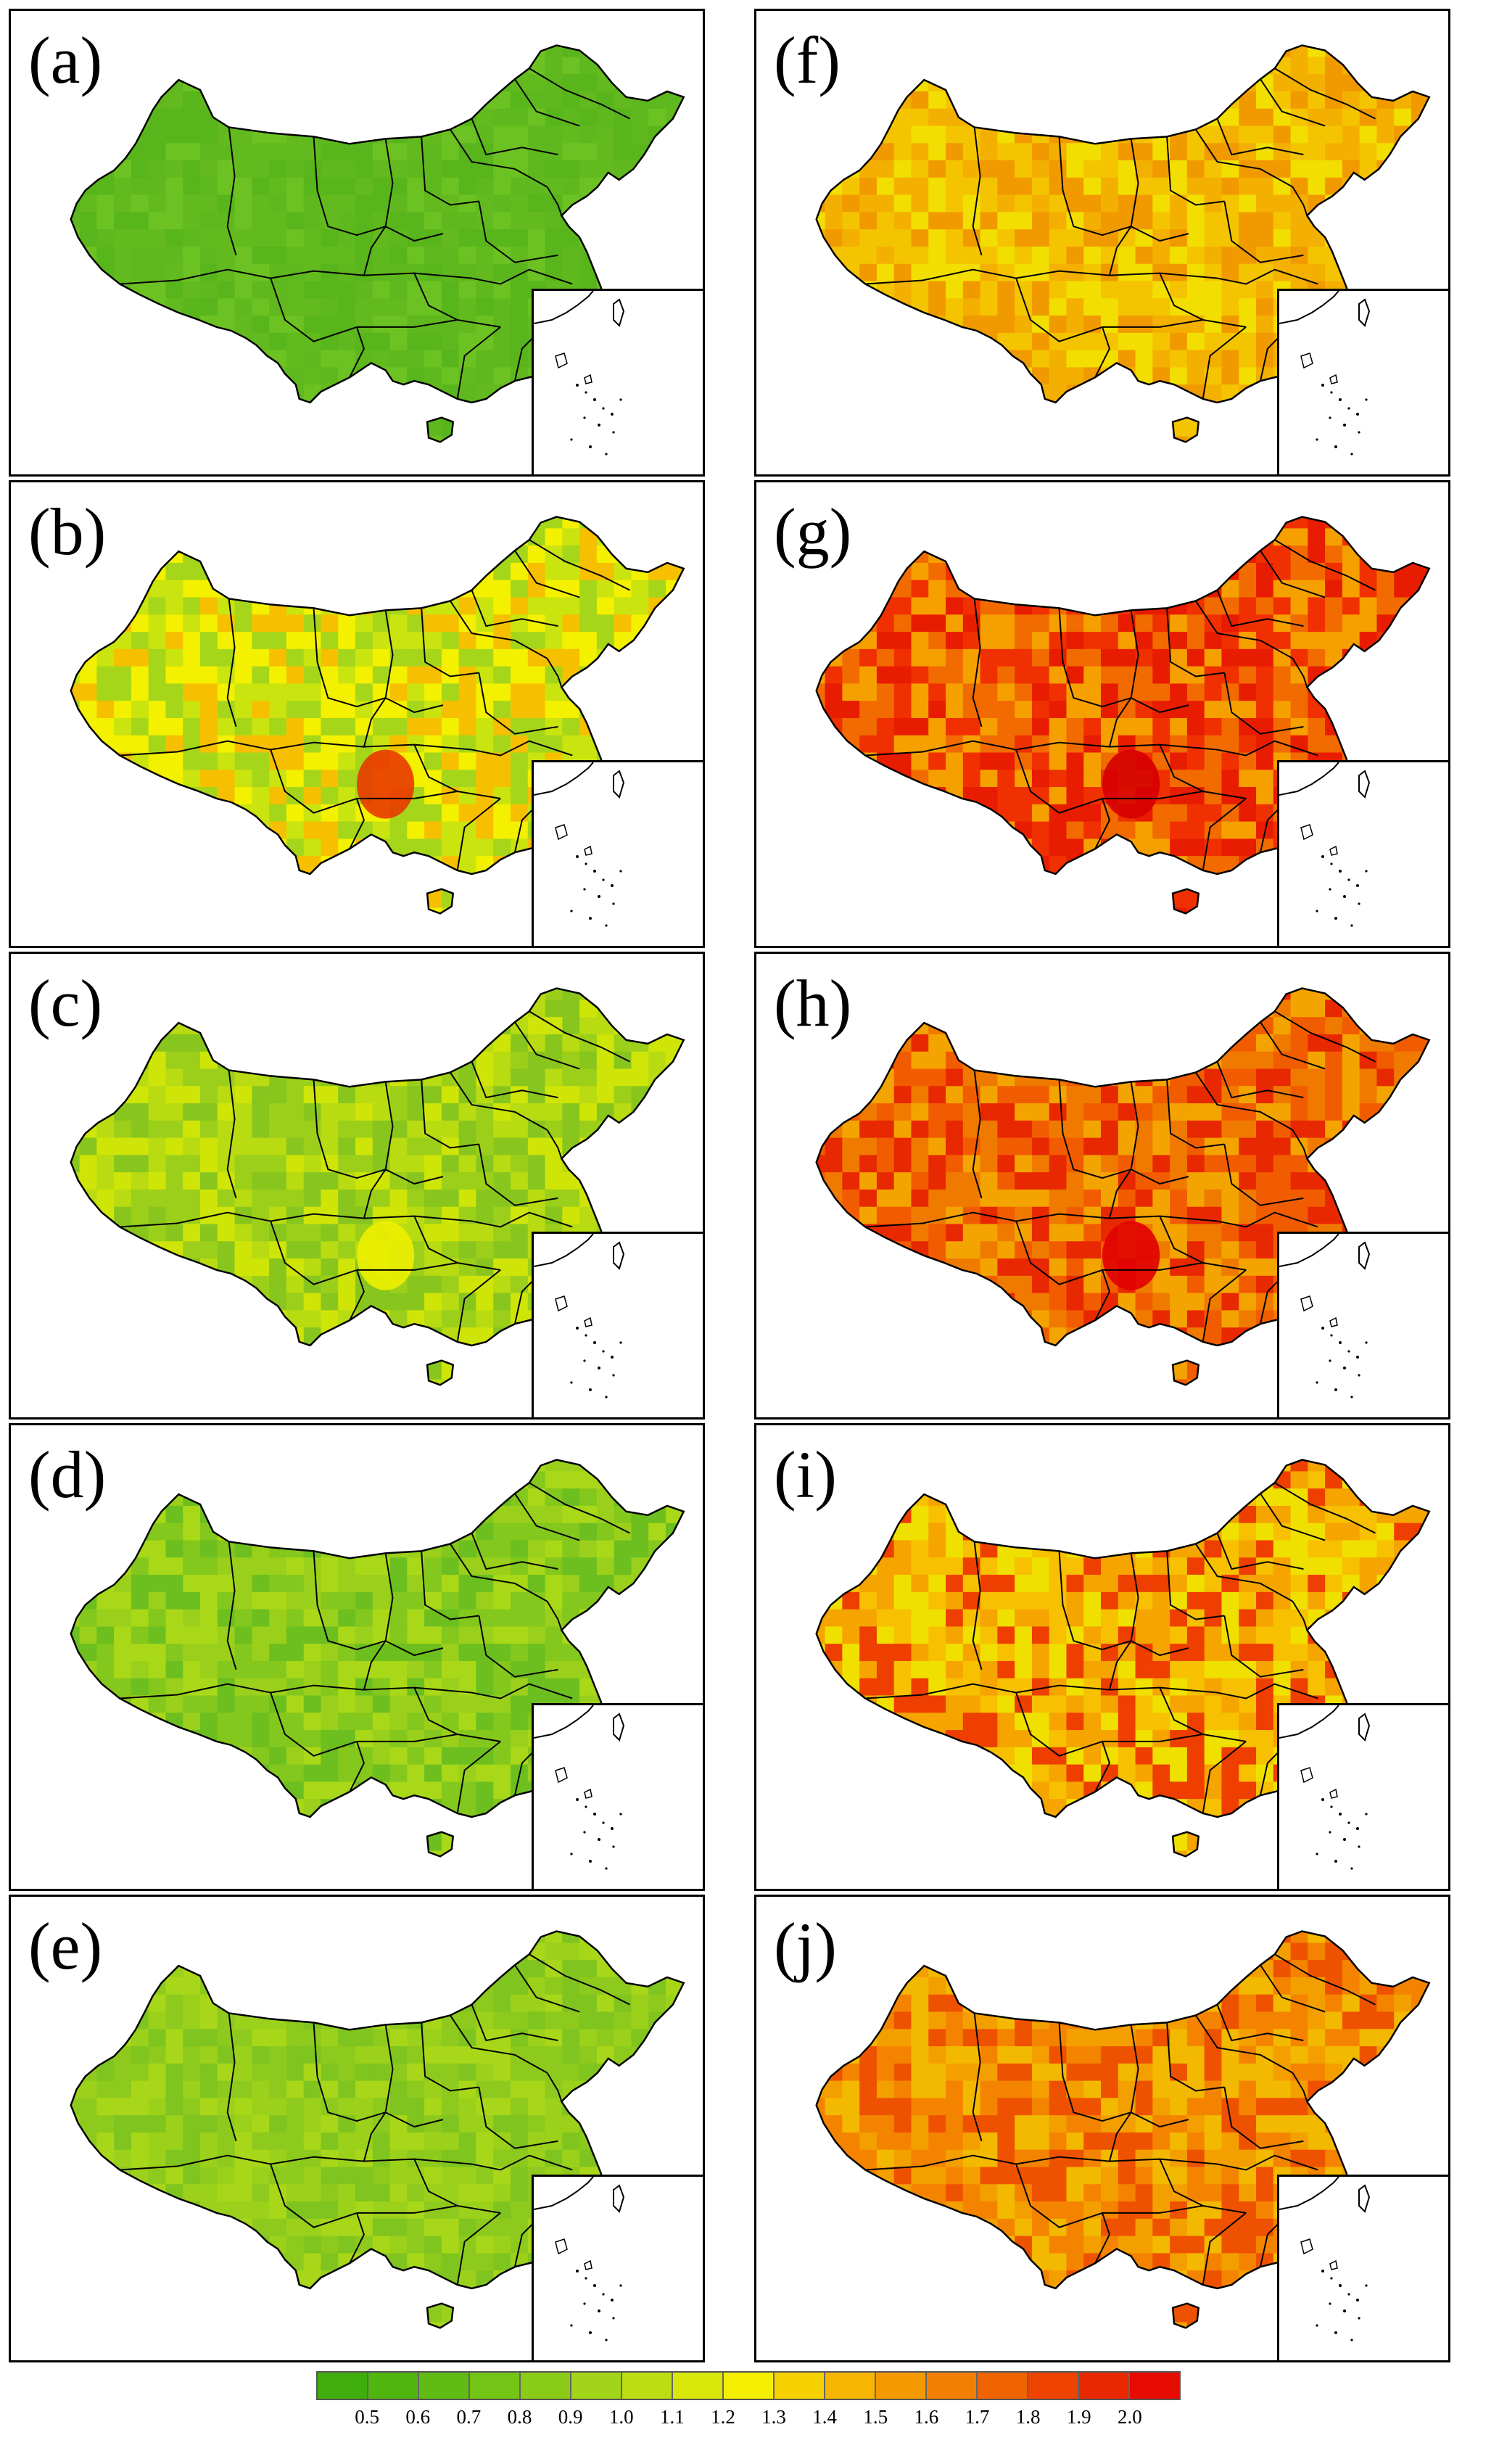 The height and width of the screenshot is (2464, 1499). I want to click on map-panel-j: (j), so click(1102, 2128).